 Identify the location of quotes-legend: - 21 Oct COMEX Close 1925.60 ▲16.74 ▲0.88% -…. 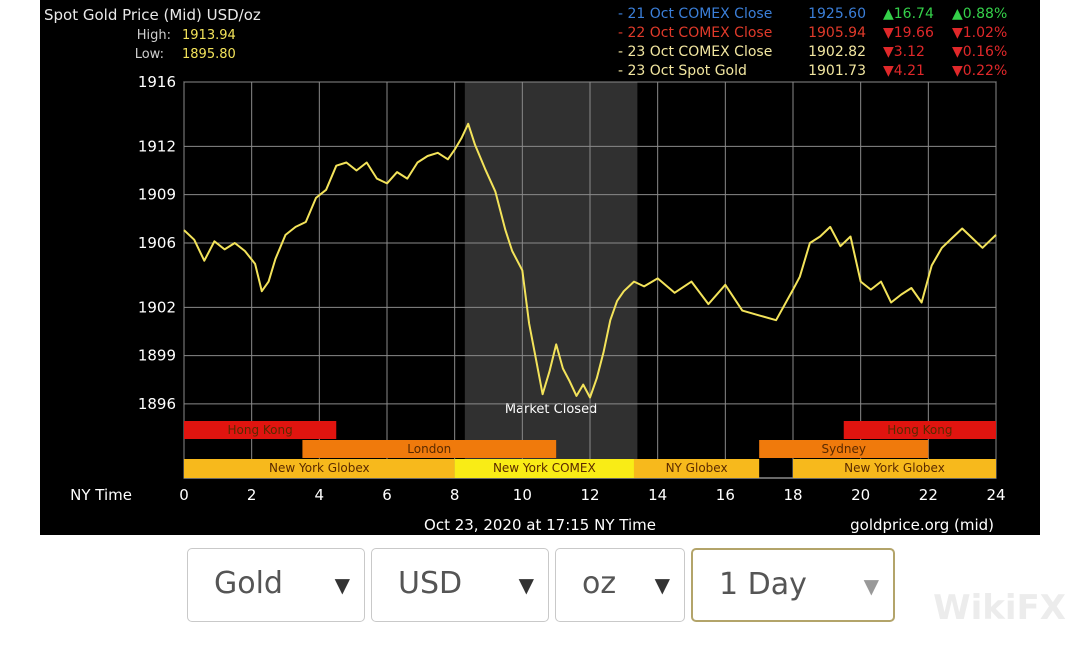
(812, 42).